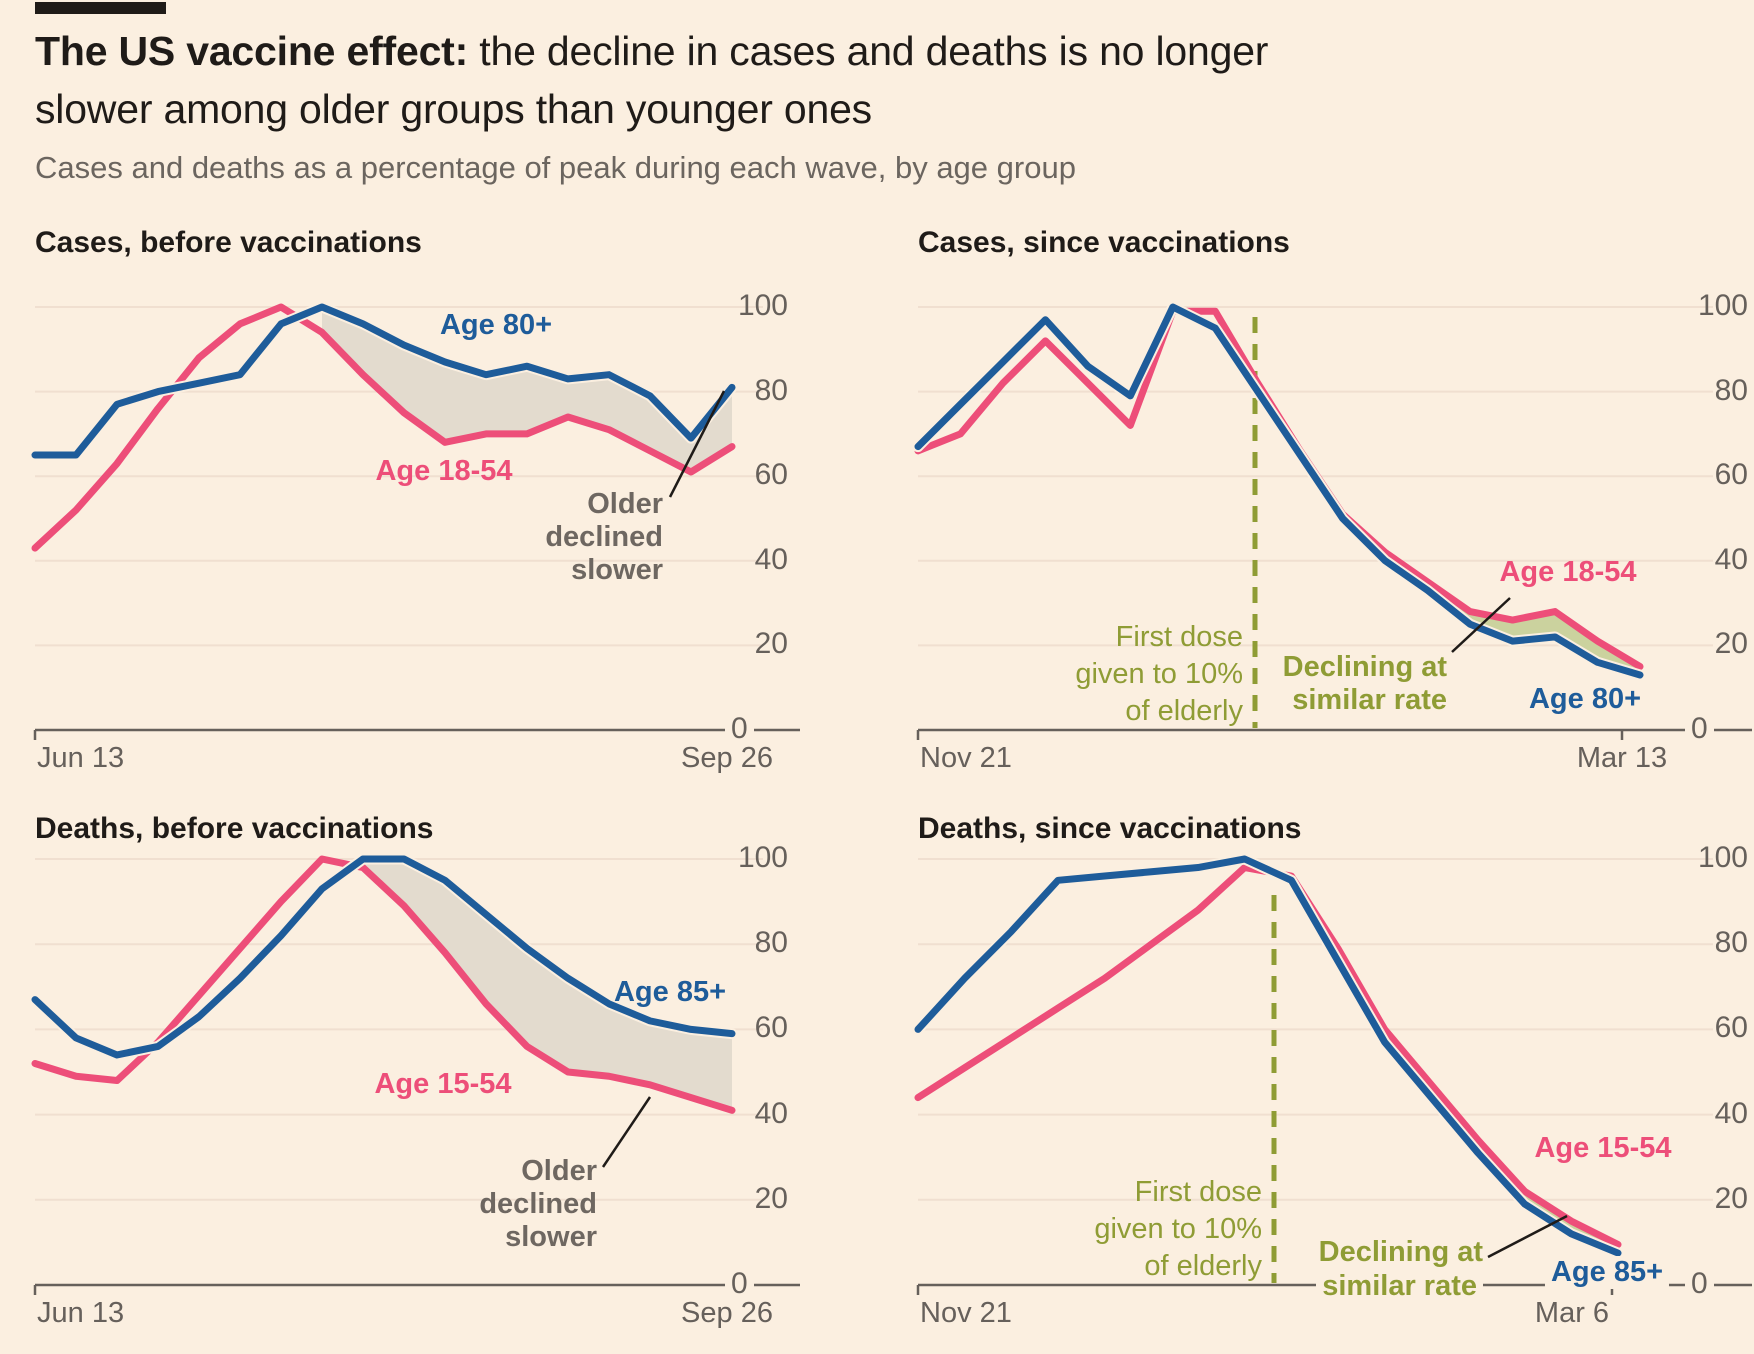 Image resolution: width=1754 pixels, height=1354 pixels. I want to click on cases-since-label-first-dose-given-to-10-of-elderly: of elderly, so click(1184, 711).